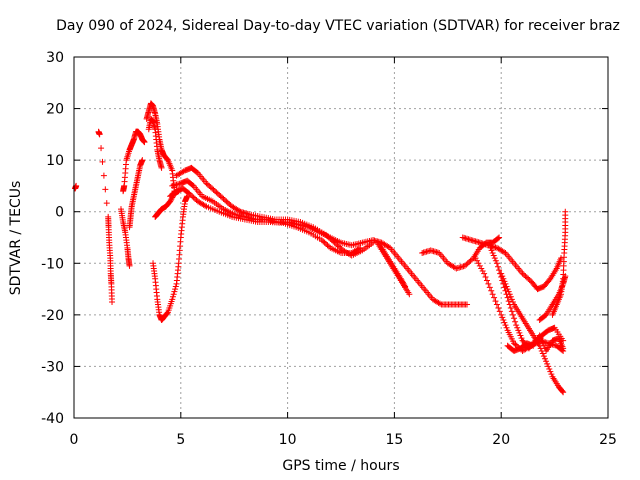  I want to click on x-axis-label: GPS time / hours, so click(340, 466).